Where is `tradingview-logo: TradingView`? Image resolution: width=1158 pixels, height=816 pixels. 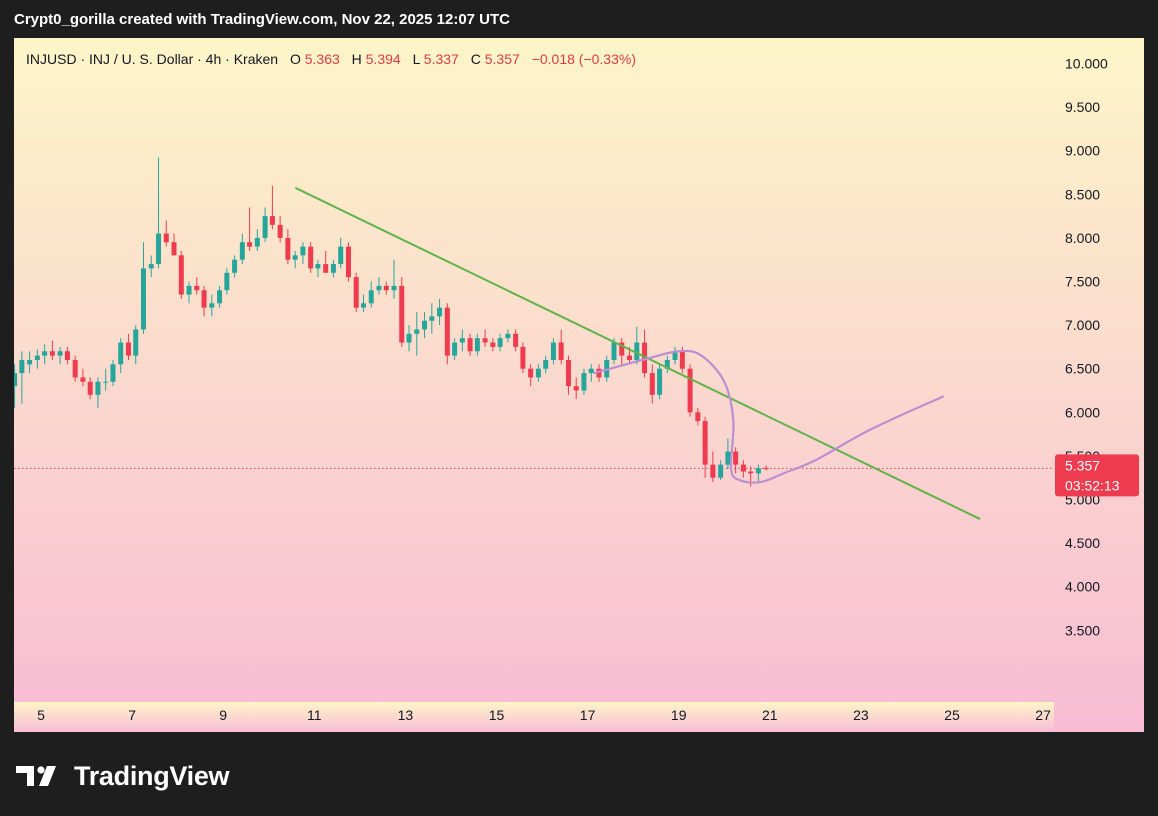
tradingview-logo: TradingView is located at coordinates (123, 776).